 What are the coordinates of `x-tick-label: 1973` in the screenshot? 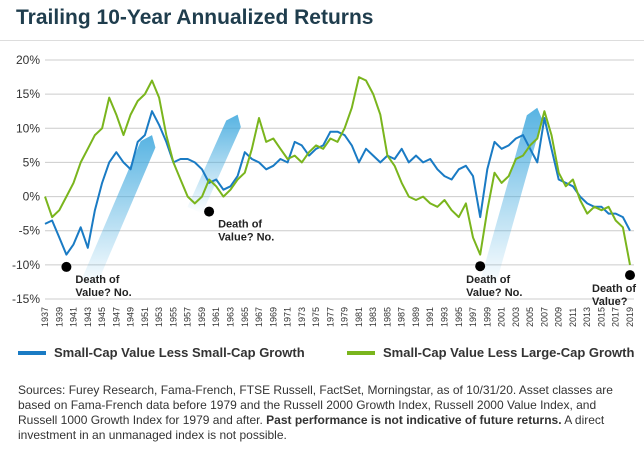 It's located at (302, 317).